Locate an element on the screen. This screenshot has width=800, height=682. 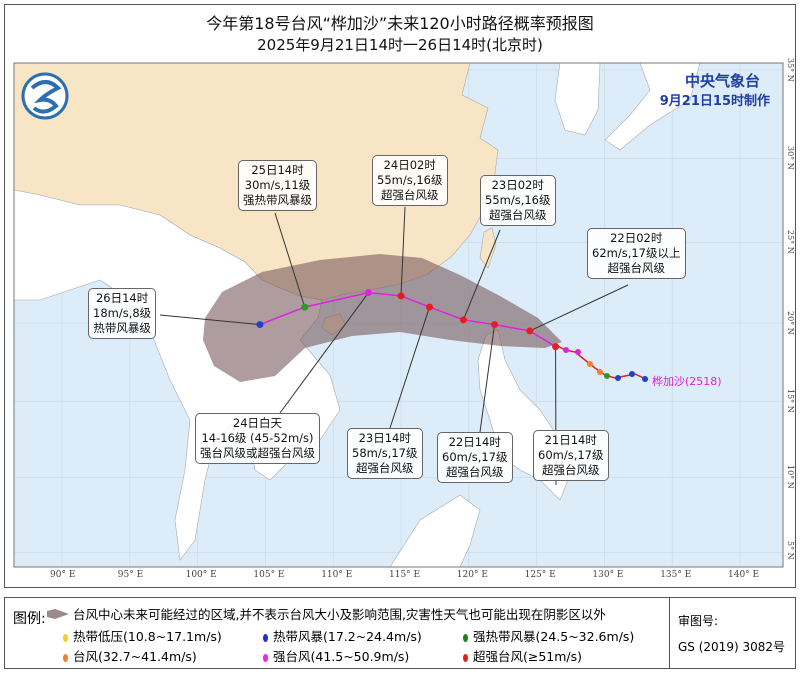
land-japan is located at coordinates (652, 107).